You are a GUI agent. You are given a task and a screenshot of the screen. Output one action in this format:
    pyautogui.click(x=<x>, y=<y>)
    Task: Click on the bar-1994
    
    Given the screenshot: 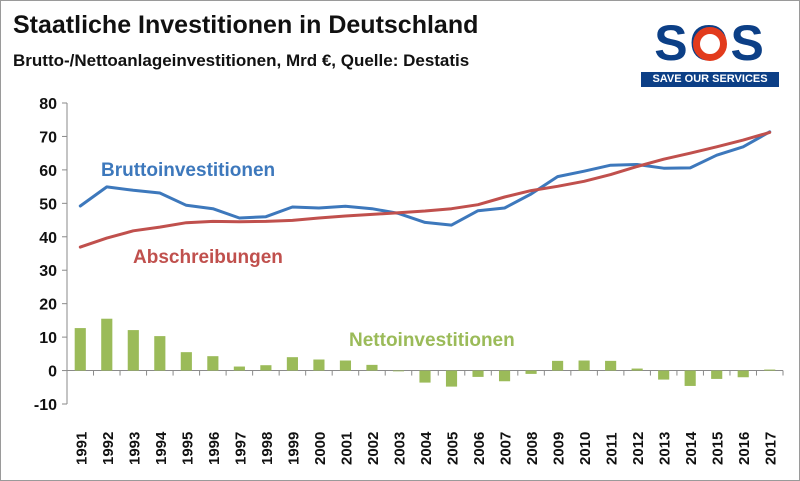 What is the action you would take?
    pyautogui.click(x=160, y=353)
    